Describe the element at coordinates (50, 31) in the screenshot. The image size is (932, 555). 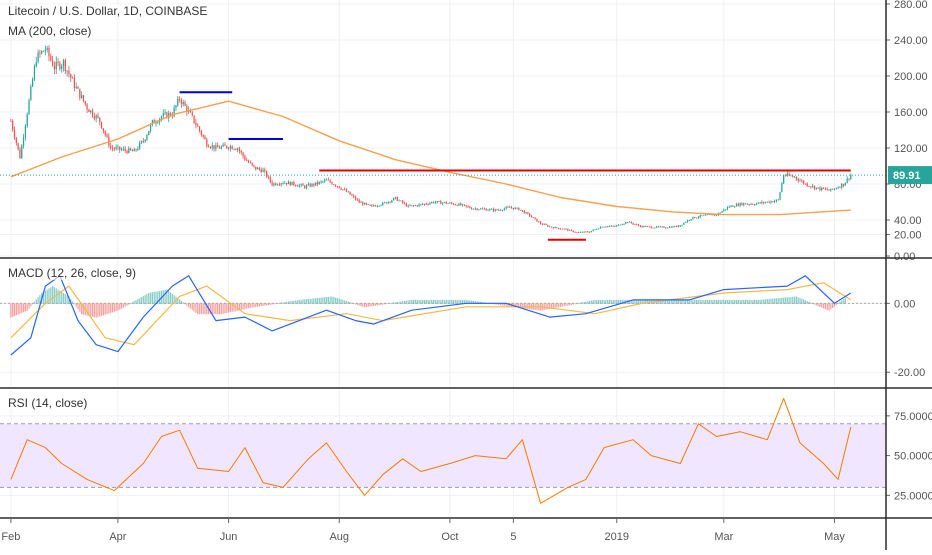
I see `ma-legend: MA (200, close)` at that location.